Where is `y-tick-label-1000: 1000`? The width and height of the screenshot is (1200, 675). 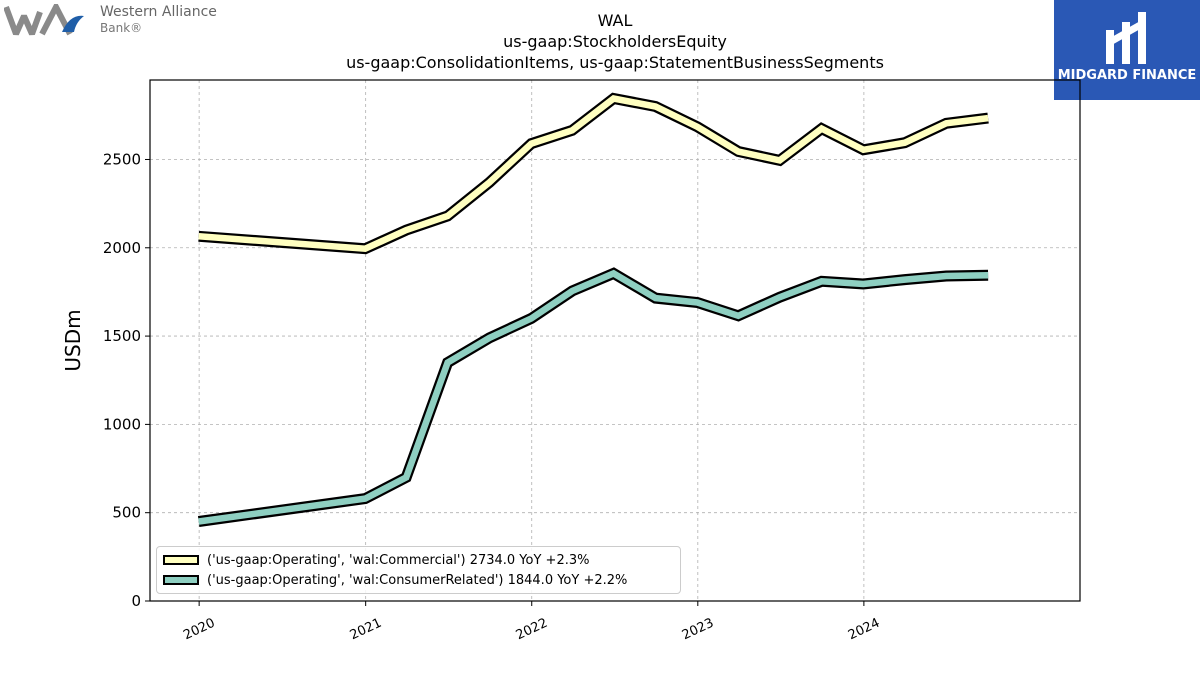
y-tick-label-1000: 1000 is located at coordinates (122, 424).